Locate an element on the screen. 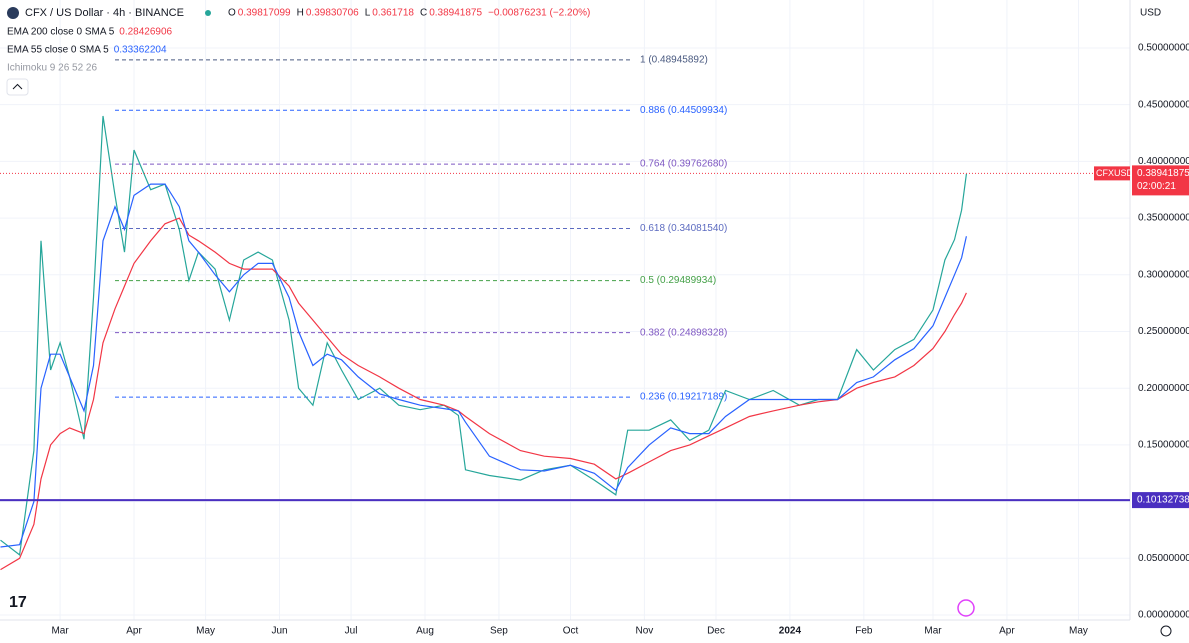  price-tag: 0.10132738 is located at coordinates (1163, 500).